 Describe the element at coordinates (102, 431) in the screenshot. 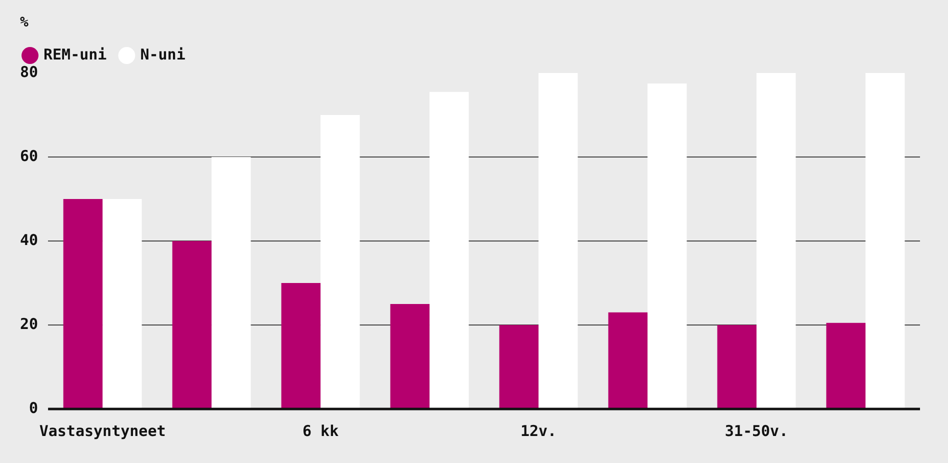

I see `x-tick-label: Vastasyntyneet` at that location.